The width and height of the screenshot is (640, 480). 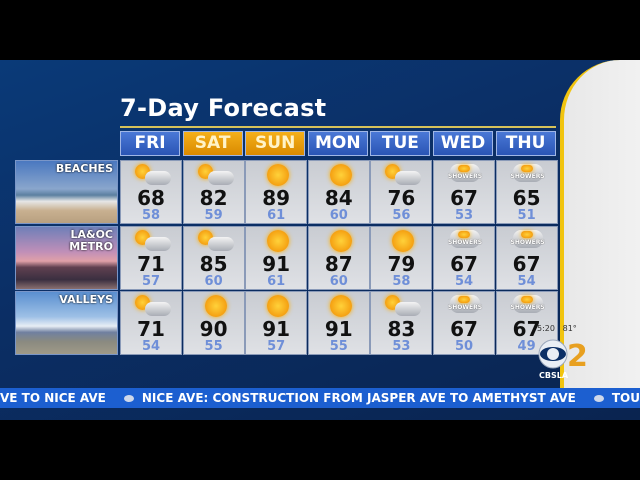 I want to click on forecast-cell: 83 53, so click(x=401, y=323).